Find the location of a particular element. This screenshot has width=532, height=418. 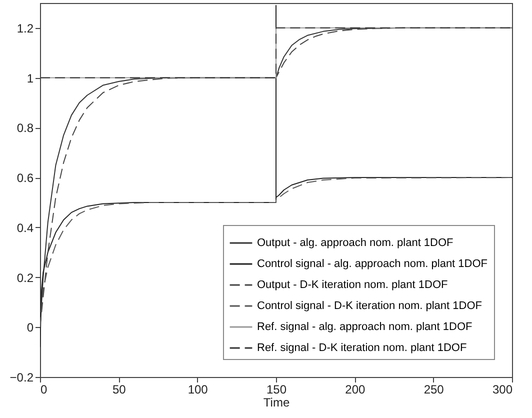

legend-label: Control signal - alg. approach nom. plant 1DOF is located at coordinates (372, 264).